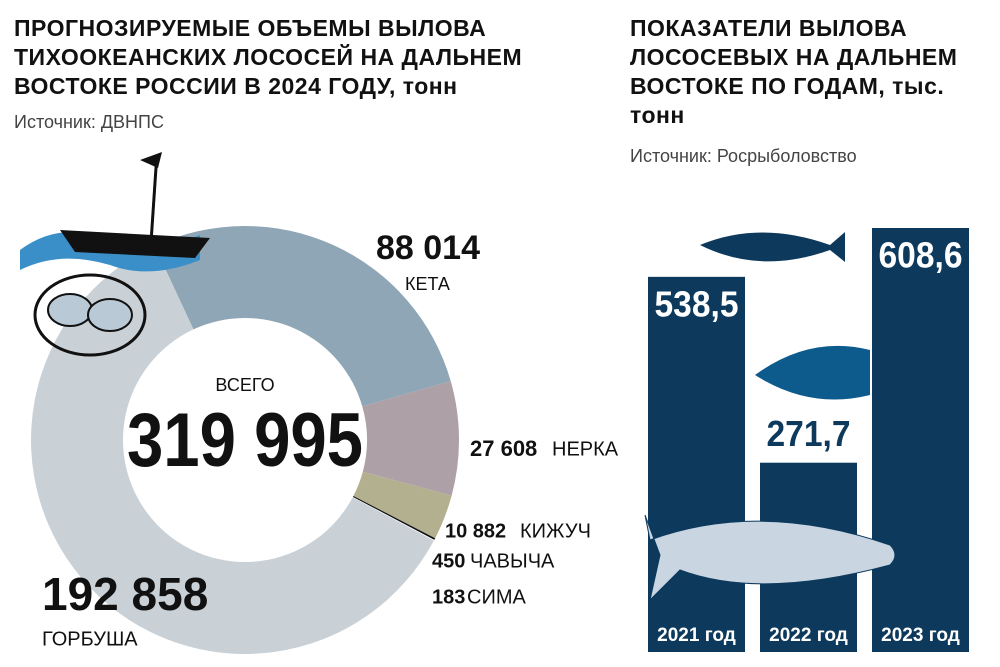 Image resolution: width=1000 pixels, height=667 pixels. Describe the element at coordinates (585, 449) in the screenshot. I see `category-label: НЕРКА` at that location.